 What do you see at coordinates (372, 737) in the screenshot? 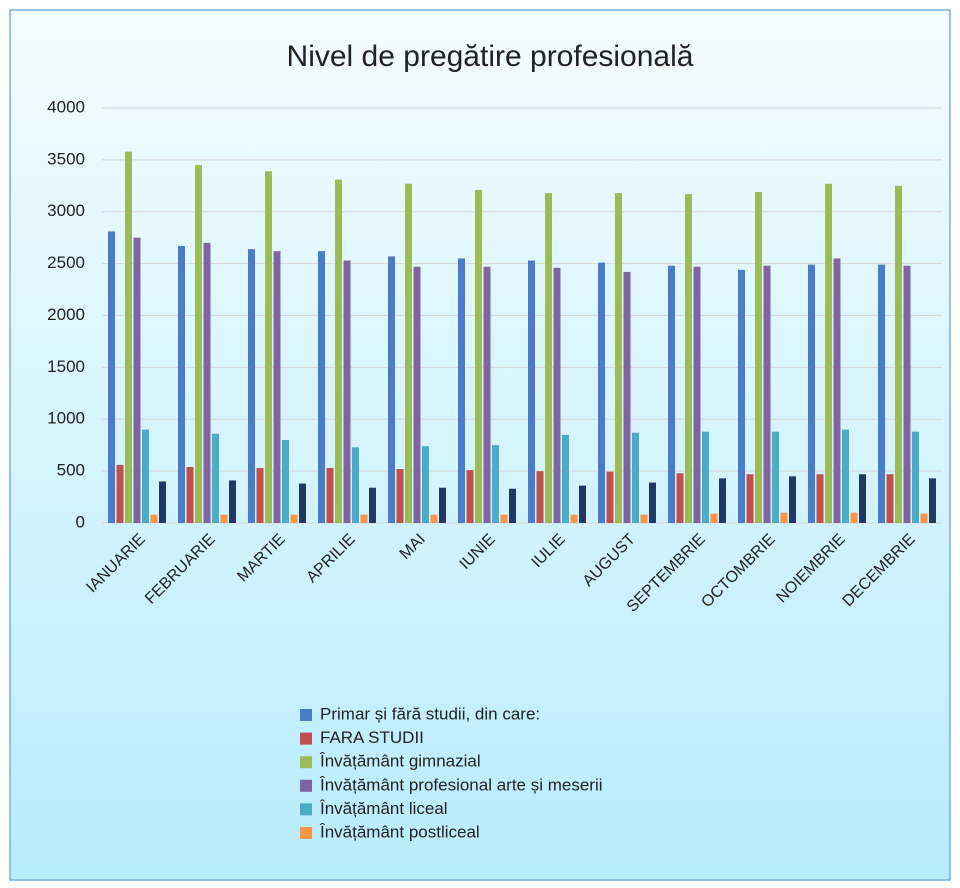
I see `legend-label: FARA STUDII` at bounding box center [372, 737].